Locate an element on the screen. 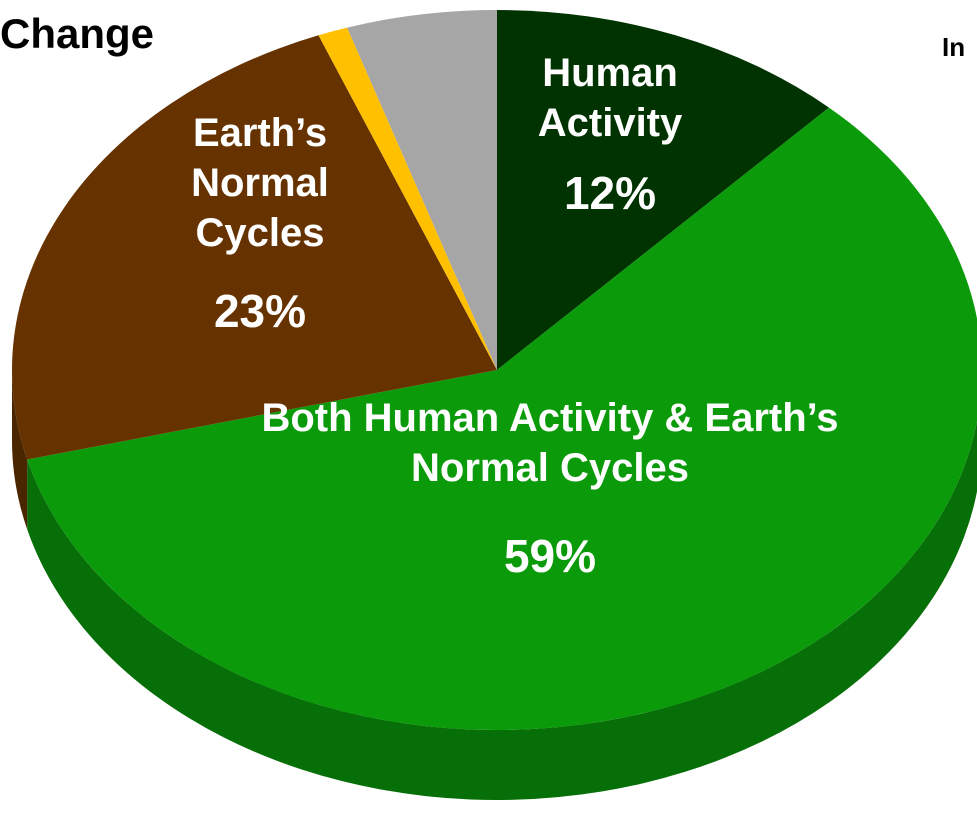 The width and height of the screenshot is (977, 816). data-label: 12% is located at coordinates (610, 193).